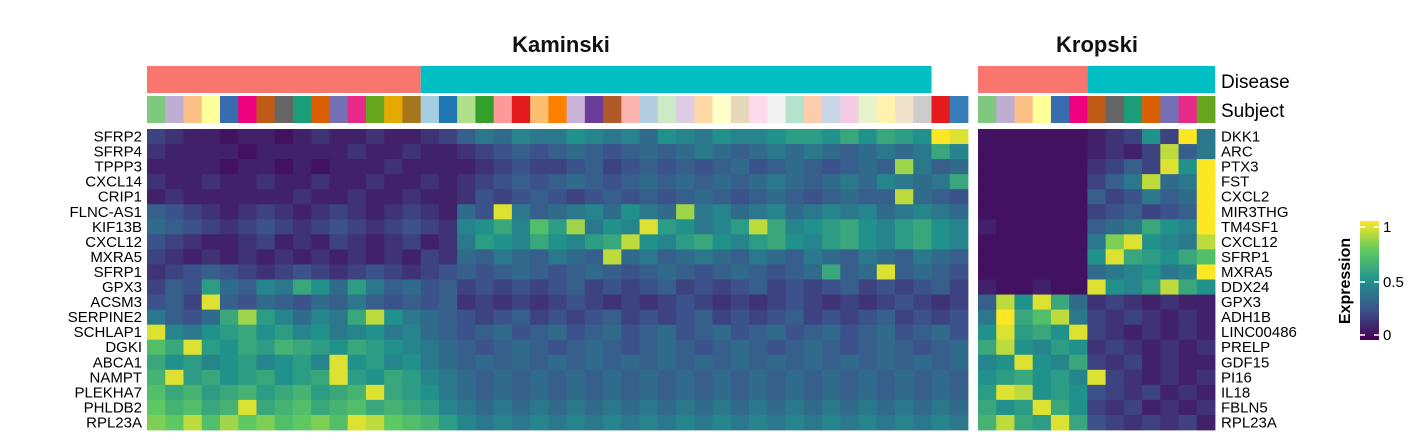 The height and width of the screenshot is (444, 1418). What do you see at coordinates (114, 422) in the screenshot?
I see `kaminski-gene-label: RPL23A` at bounding box center [114, 422].